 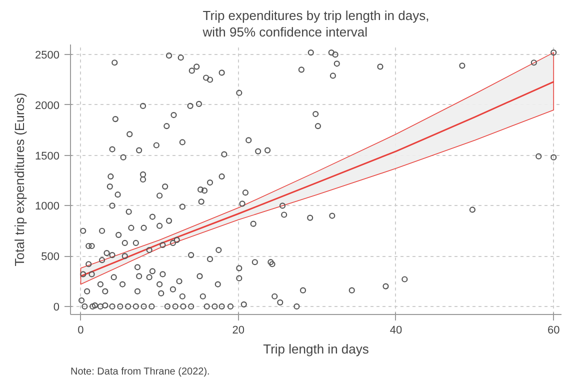 I want to click on y-axis-title: Total trip expenditures (Euros), so click(x=20, y=179).